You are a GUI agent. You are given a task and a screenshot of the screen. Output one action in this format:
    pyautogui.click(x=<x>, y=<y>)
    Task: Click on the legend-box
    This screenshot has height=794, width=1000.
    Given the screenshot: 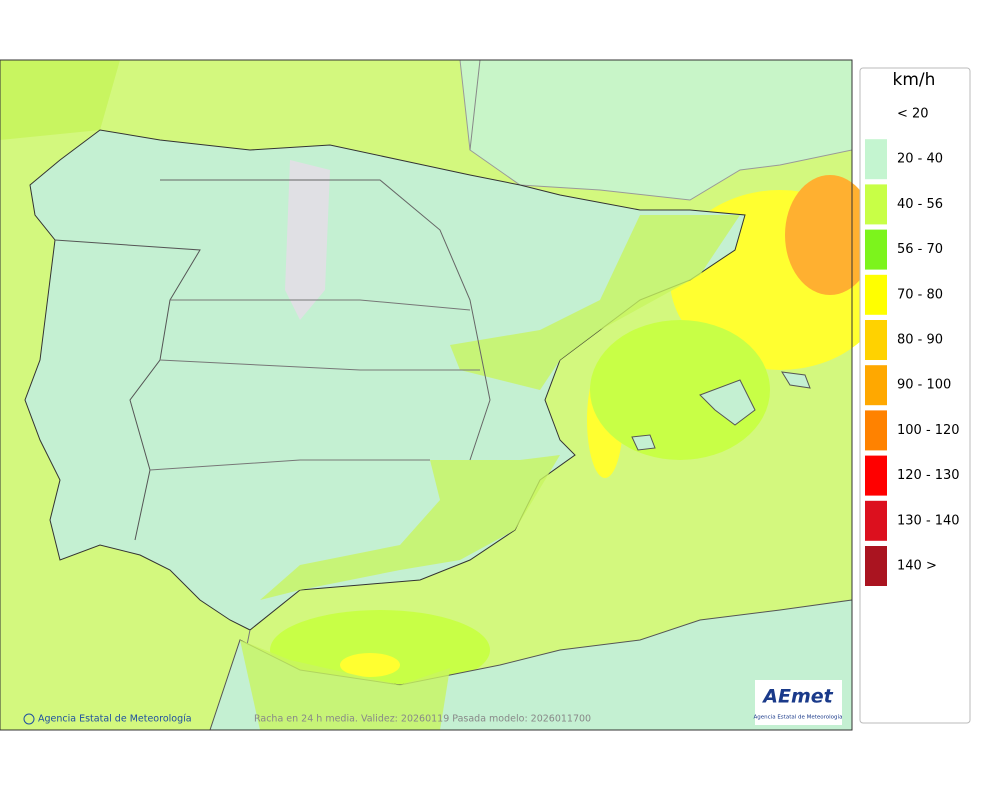 What is the action you would take?
    pyautogui.click(x=915, y=395)
    